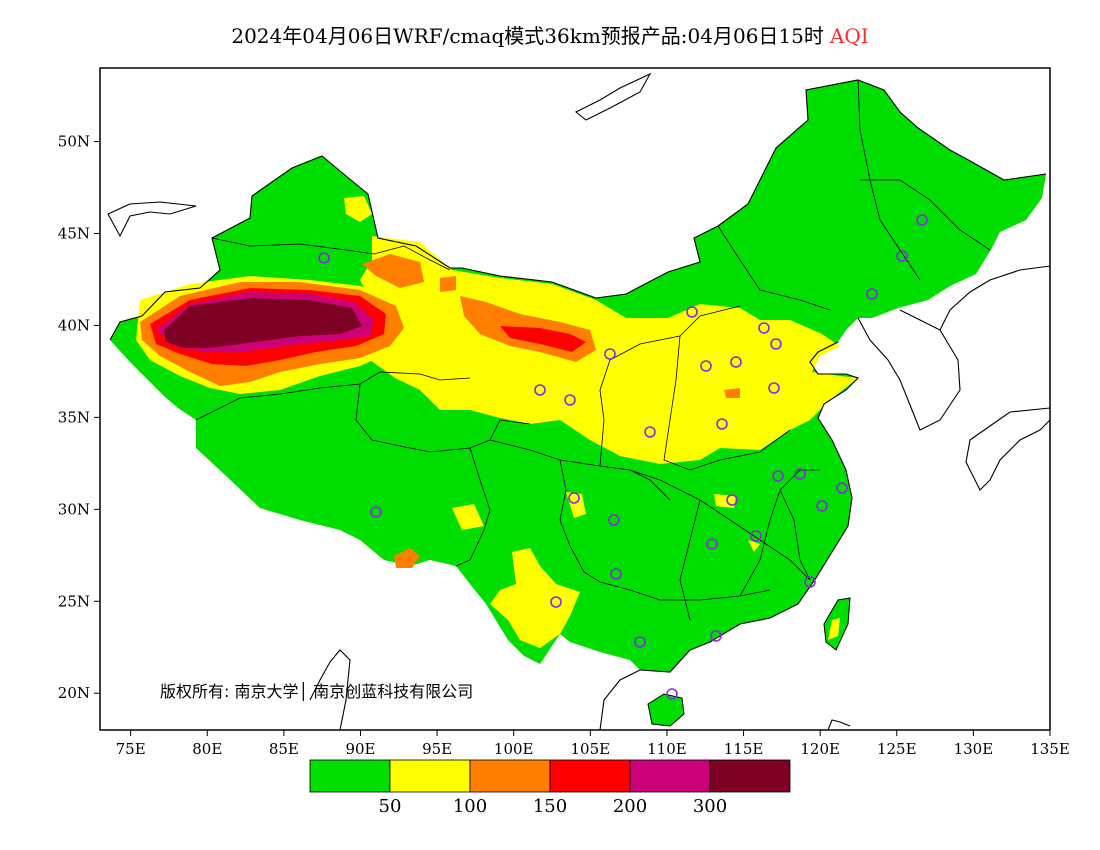  What do you see at coordinates (666, 710) in the screenshot?
I see `hainan-island` at bounding box center [666, 710].